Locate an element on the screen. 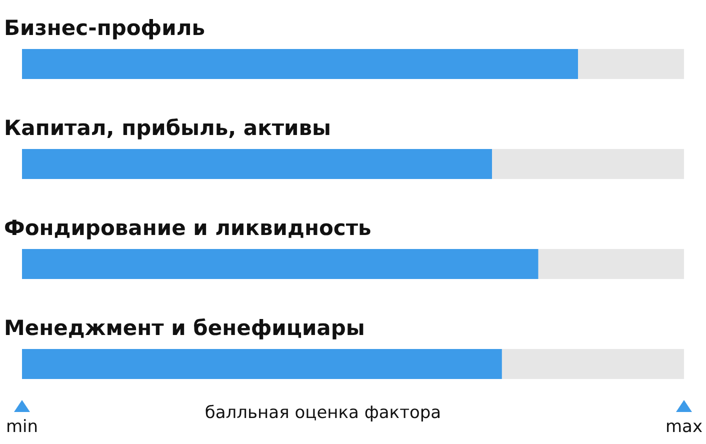 The image size is (706, 444). text: max is located at coordinates (684, 427).